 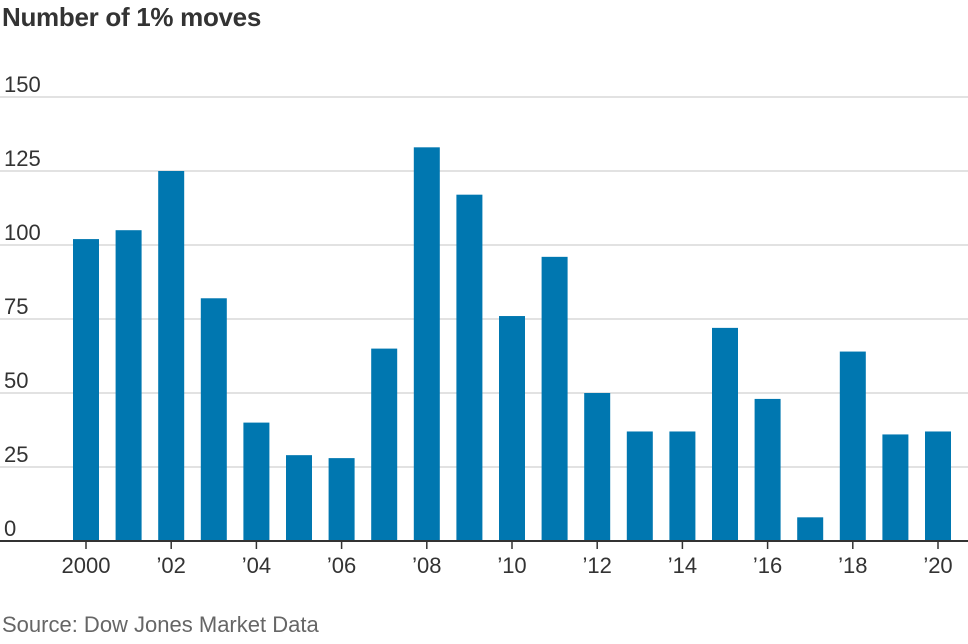 I want to click on y-tick-label: 25, so click(x=16, y=454).